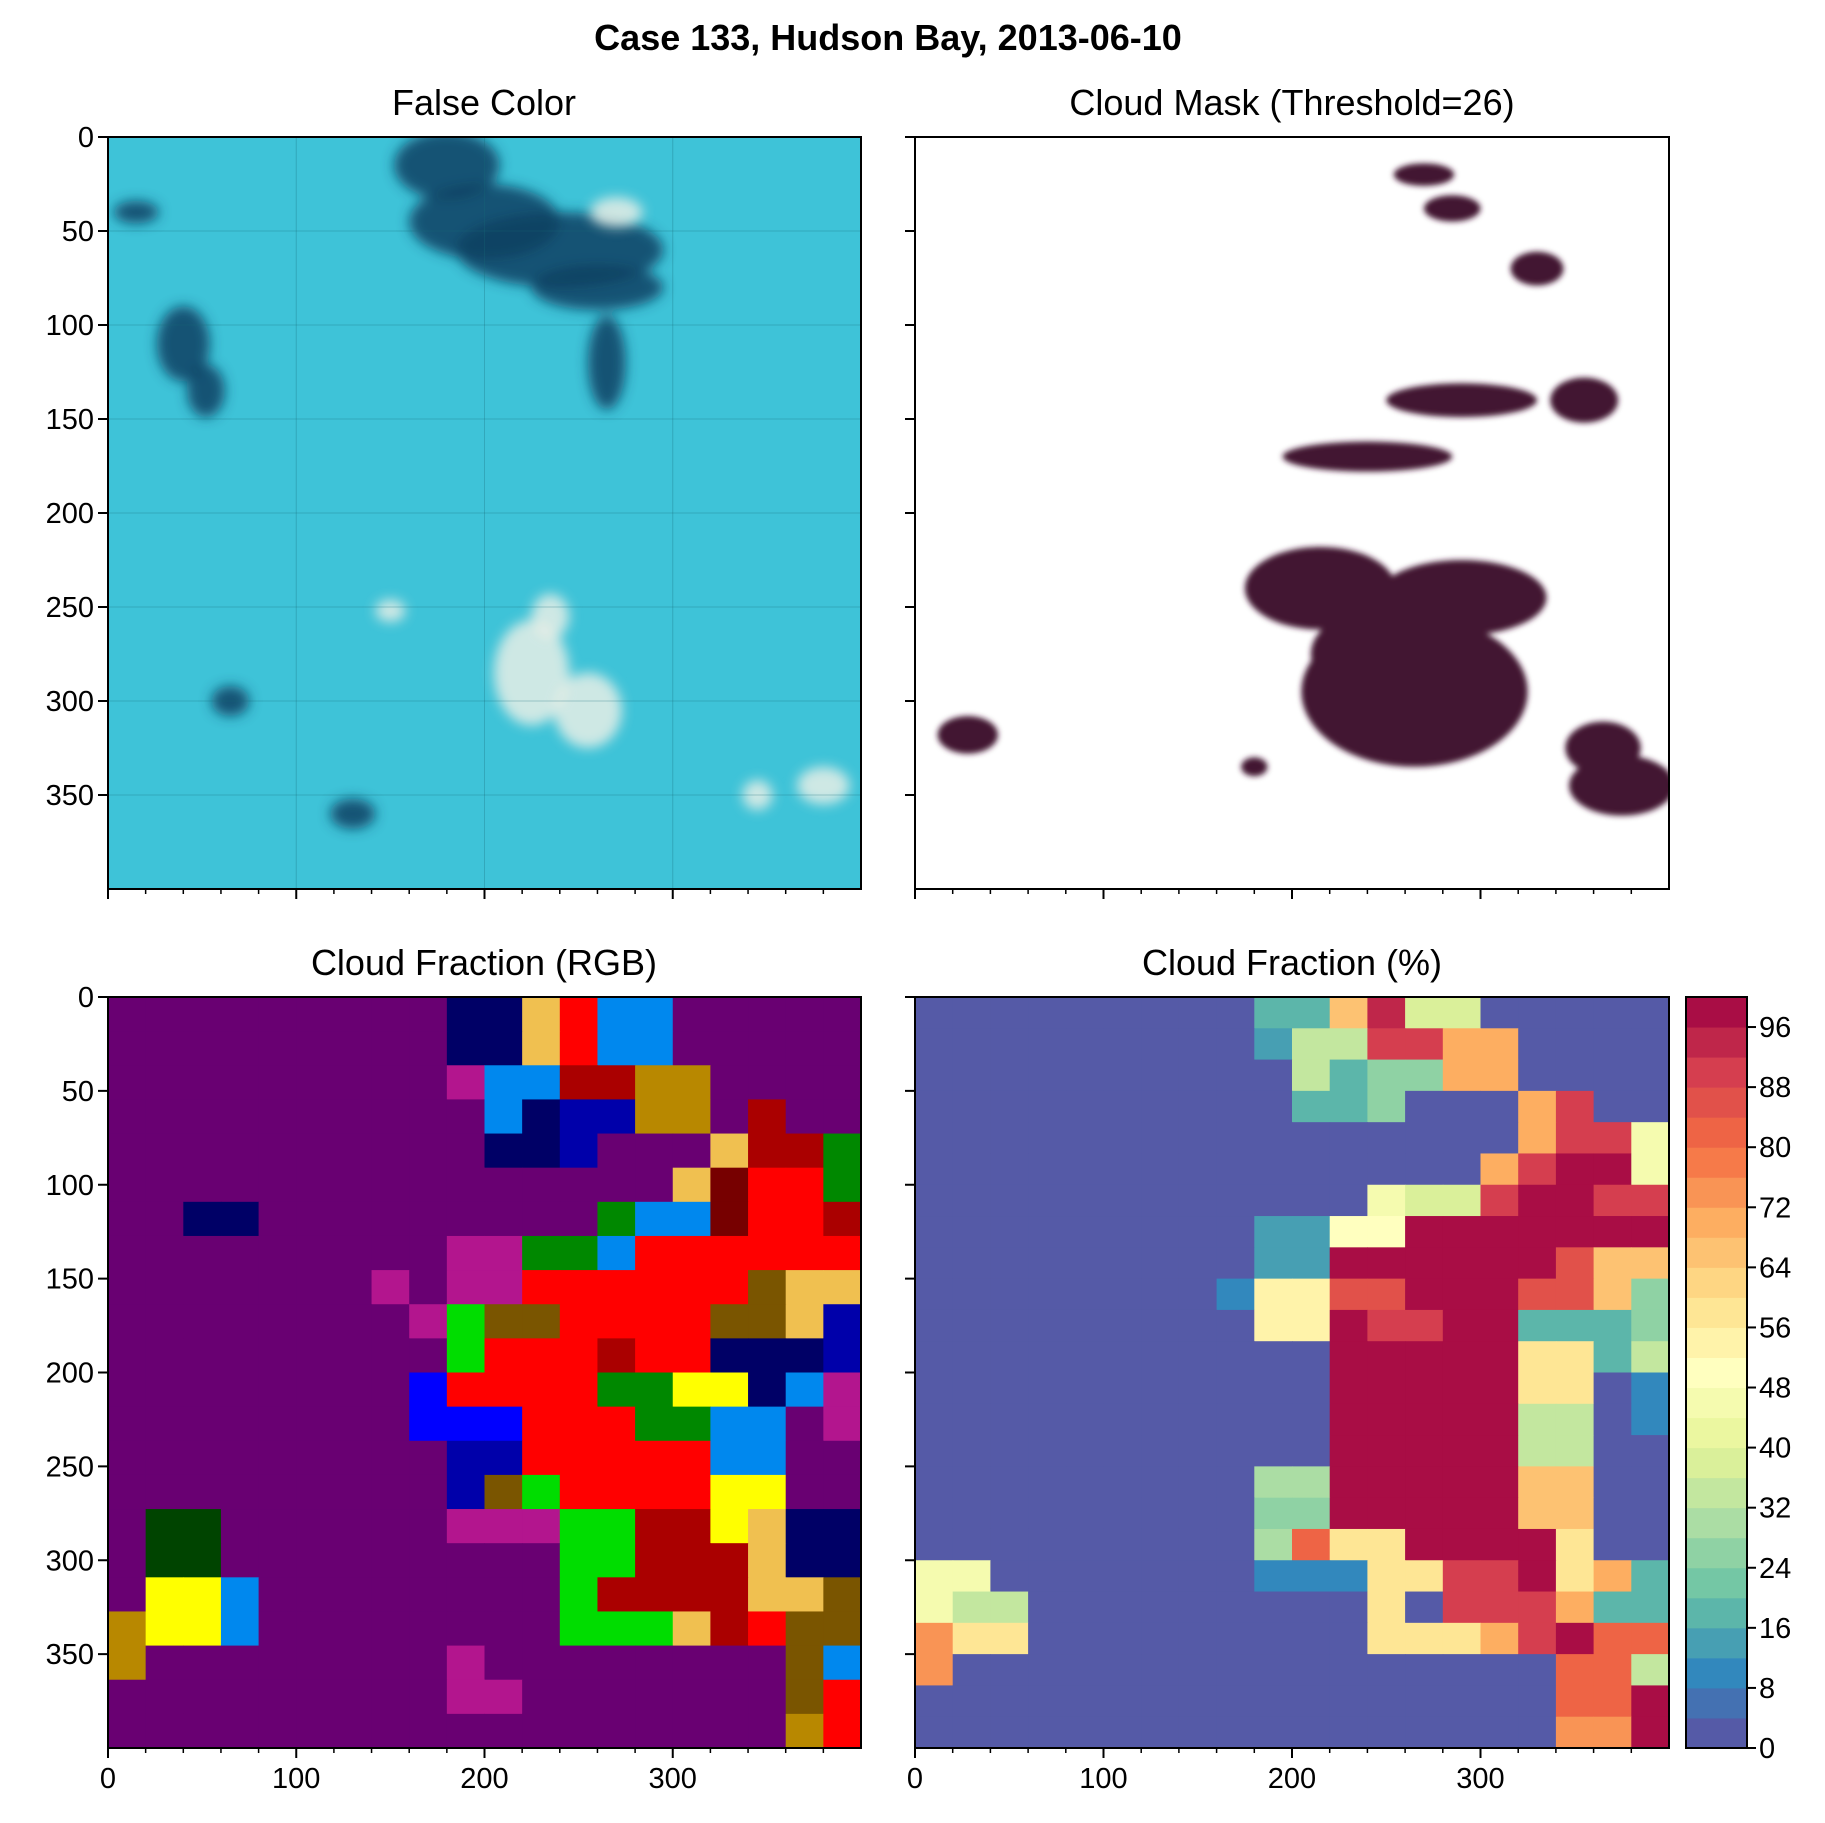  I want to click on colorbar-tick-label: 0, so click(1767, 1749).